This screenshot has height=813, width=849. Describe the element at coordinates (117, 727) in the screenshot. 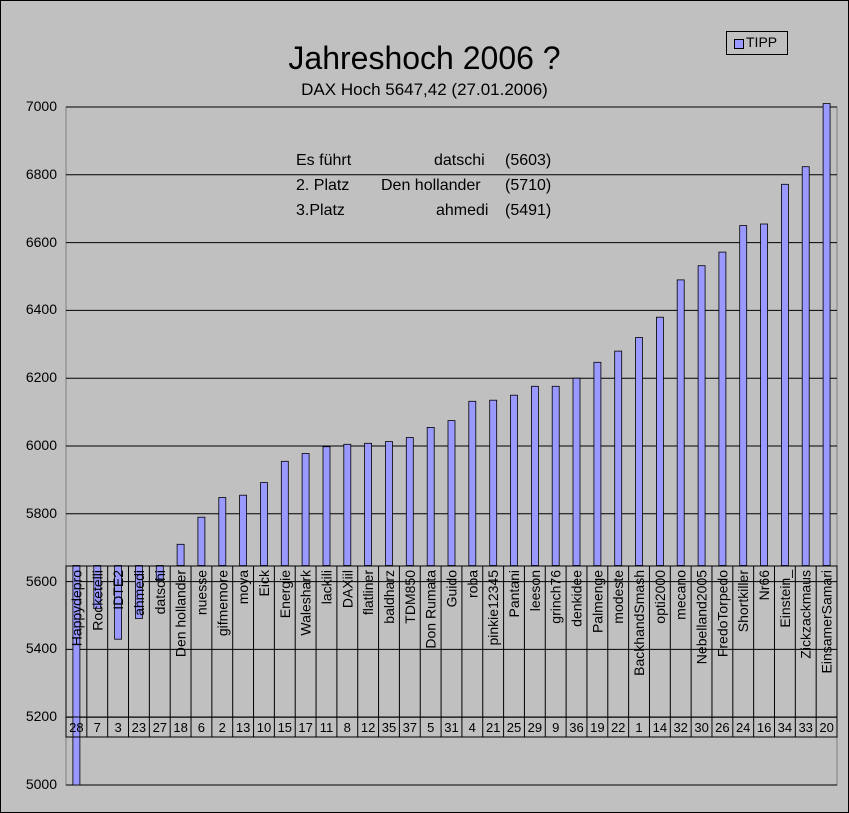

I see `rank-label: 3` at that location.